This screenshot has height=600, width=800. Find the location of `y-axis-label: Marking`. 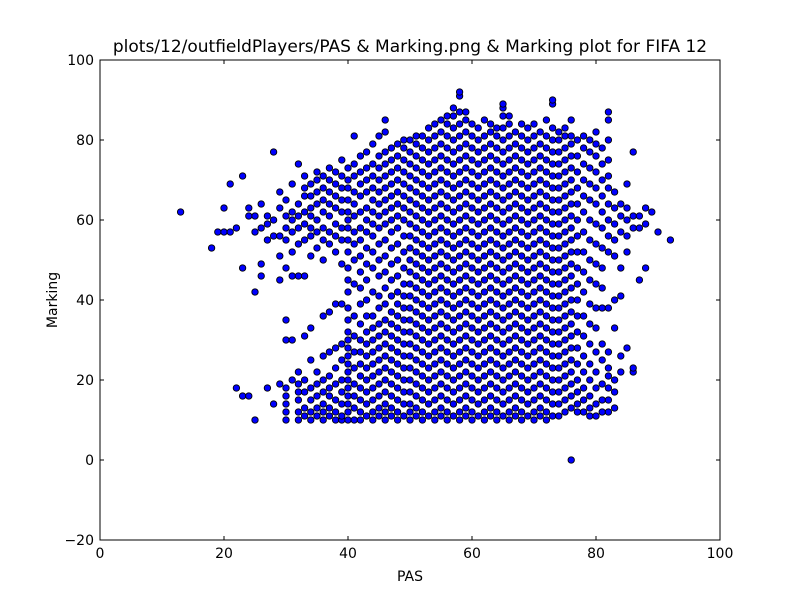

y-axis-label: Marking is located at coordinates (53, 300).